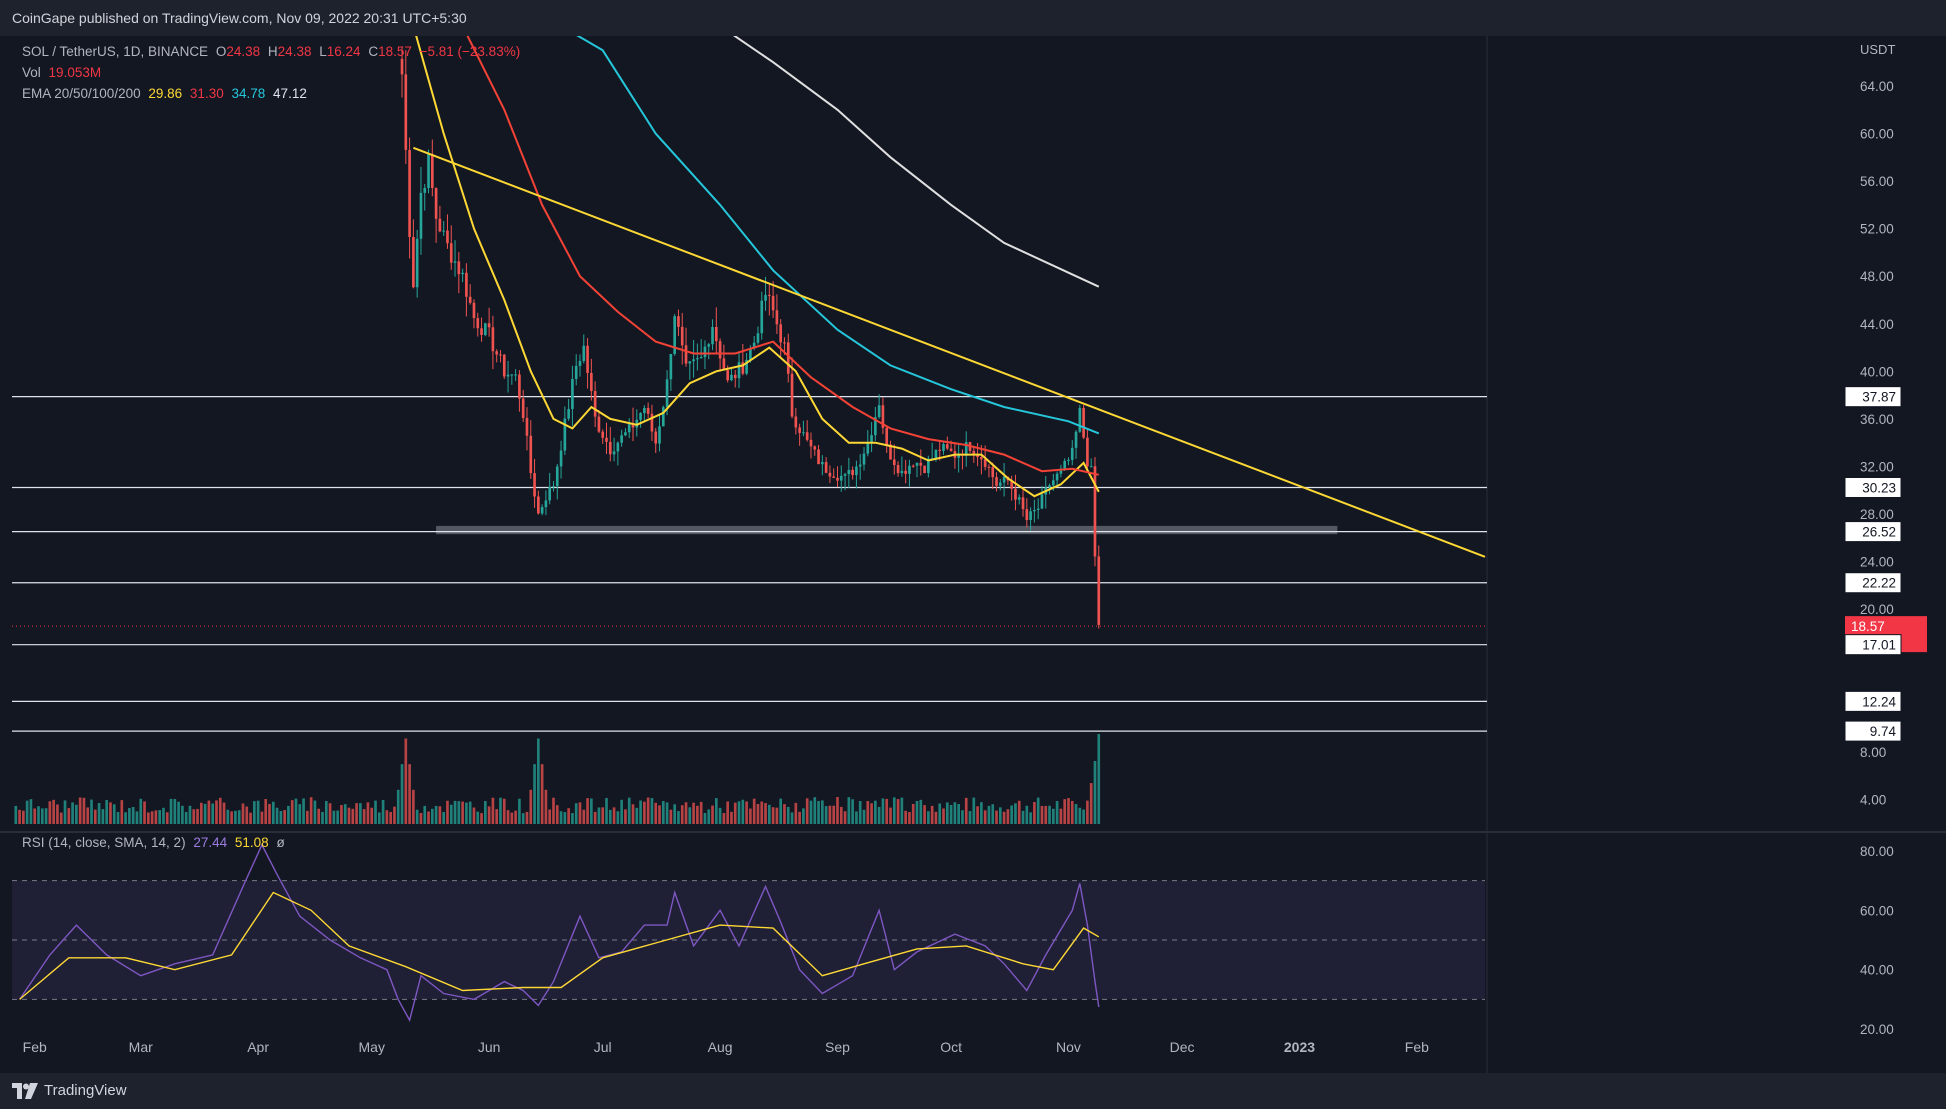 The height and width of the screenshot is (1109, 1946). Describe the element at coordinates (1877, 49) in the screenshot. I see `currency-label: USDT` at that location.